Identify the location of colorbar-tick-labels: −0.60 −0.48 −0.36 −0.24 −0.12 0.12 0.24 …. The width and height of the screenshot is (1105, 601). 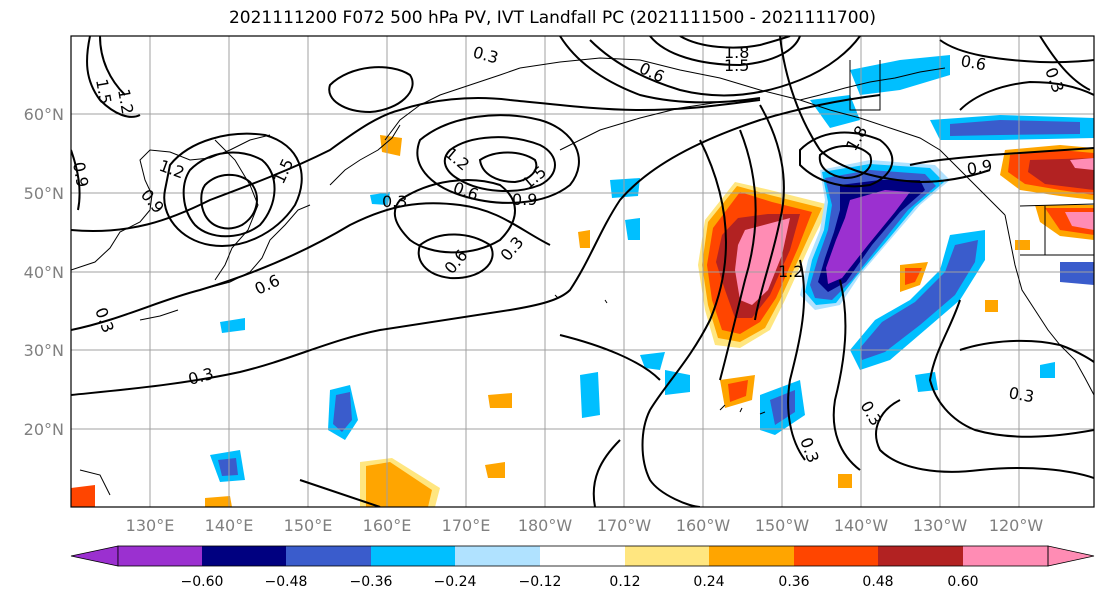
(580, 582).